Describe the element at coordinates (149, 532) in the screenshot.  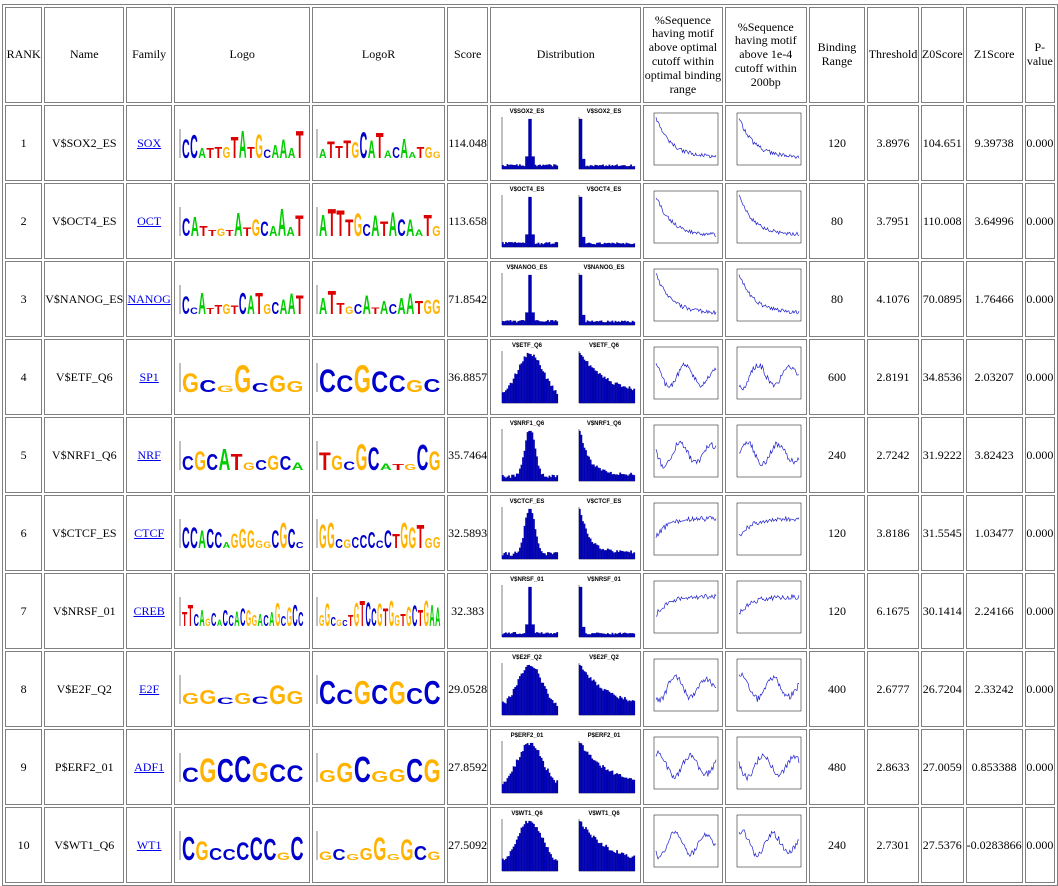
I see `family-link: CTCF` at that location.